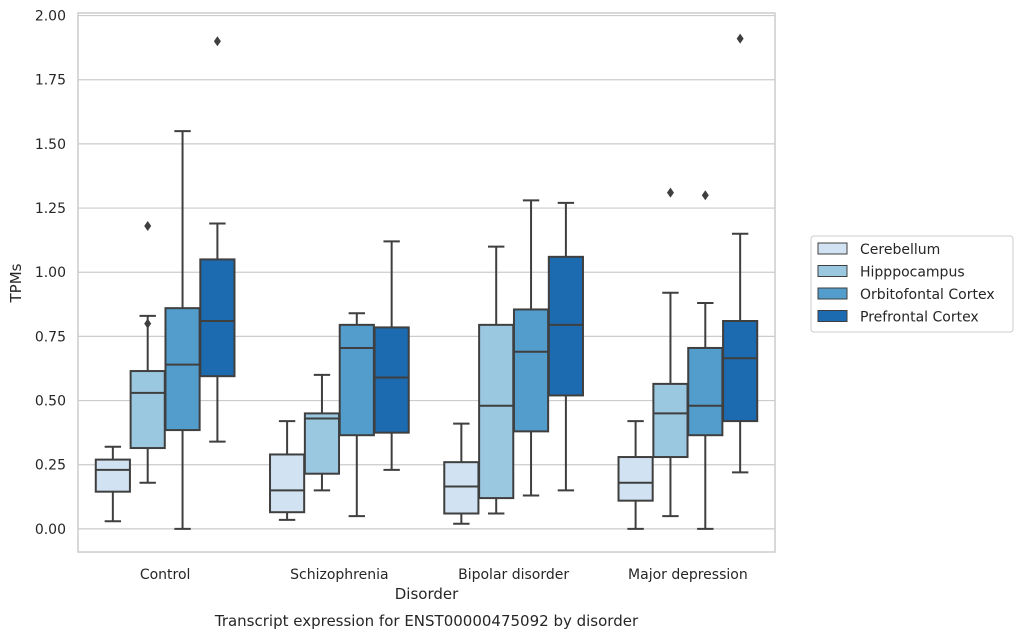 The height and width of the screenshot is (639, 1023). Describe the element at coordinates (50, 530) in the screenshot. I see `y-tick-label: 0.00` at that location.